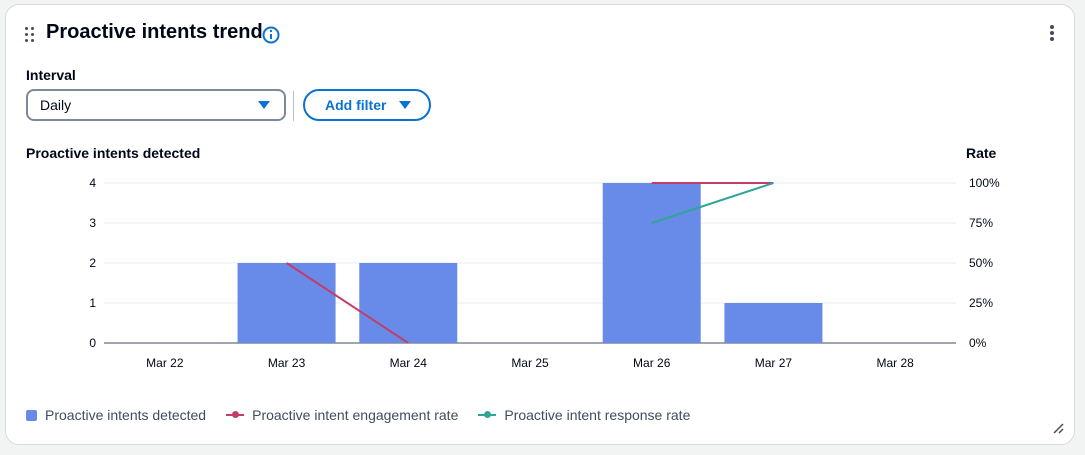 The height and width of the screenshot is (455, 1085). I want to click on drag-handle-icon, so click(30, 35).